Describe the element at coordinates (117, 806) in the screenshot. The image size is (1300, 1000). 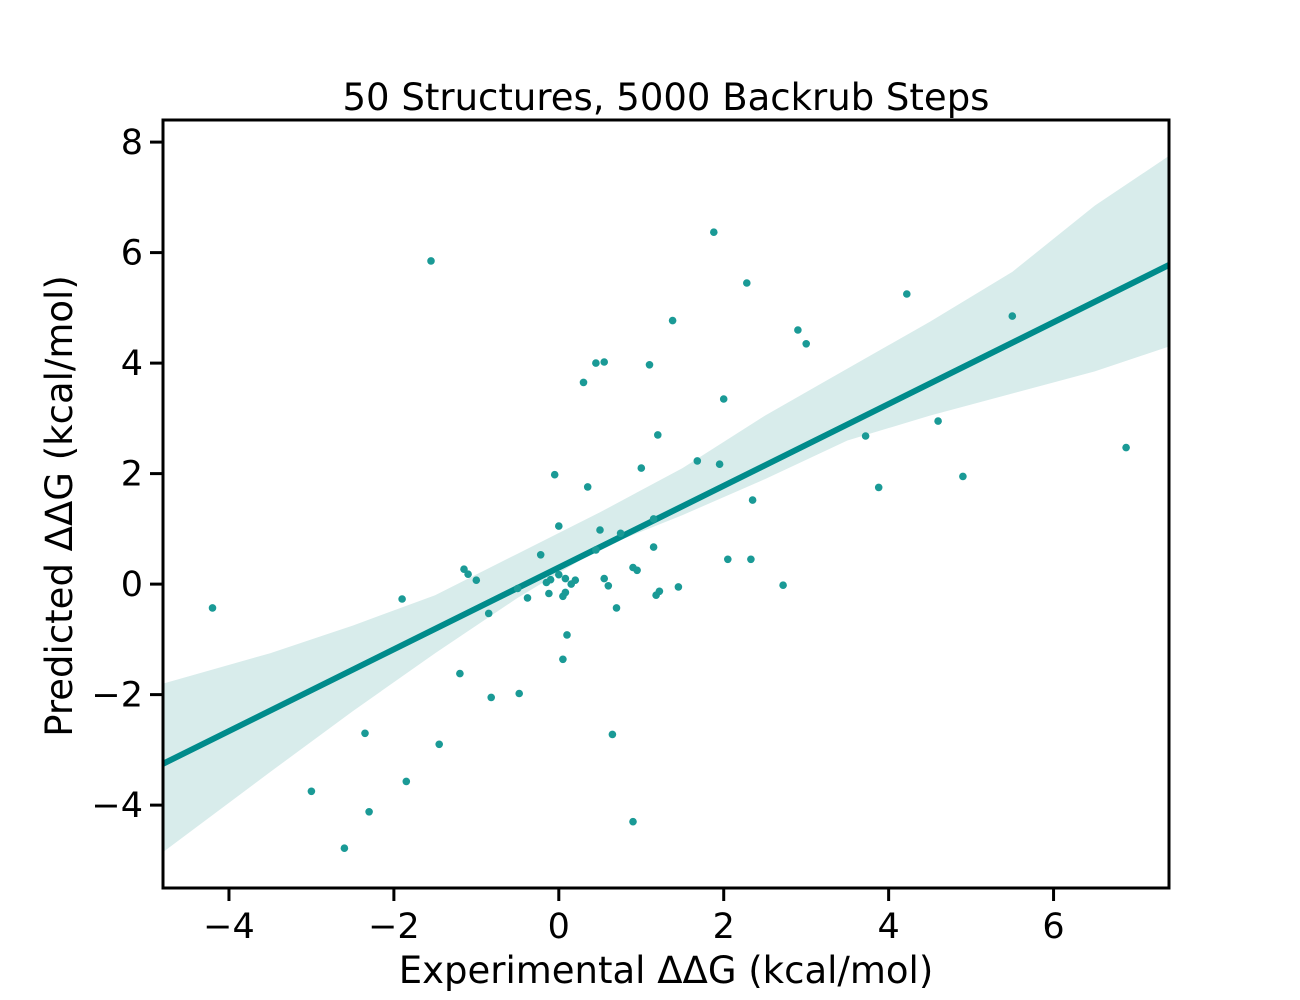
I see `y-tick-label: −4` at that location.